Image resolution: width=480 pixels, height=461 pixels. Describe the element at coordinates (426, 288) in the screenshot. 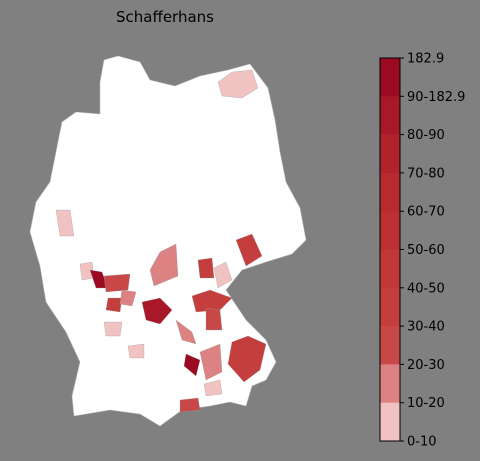

I see `colorbar-label: 40-50` at that location.